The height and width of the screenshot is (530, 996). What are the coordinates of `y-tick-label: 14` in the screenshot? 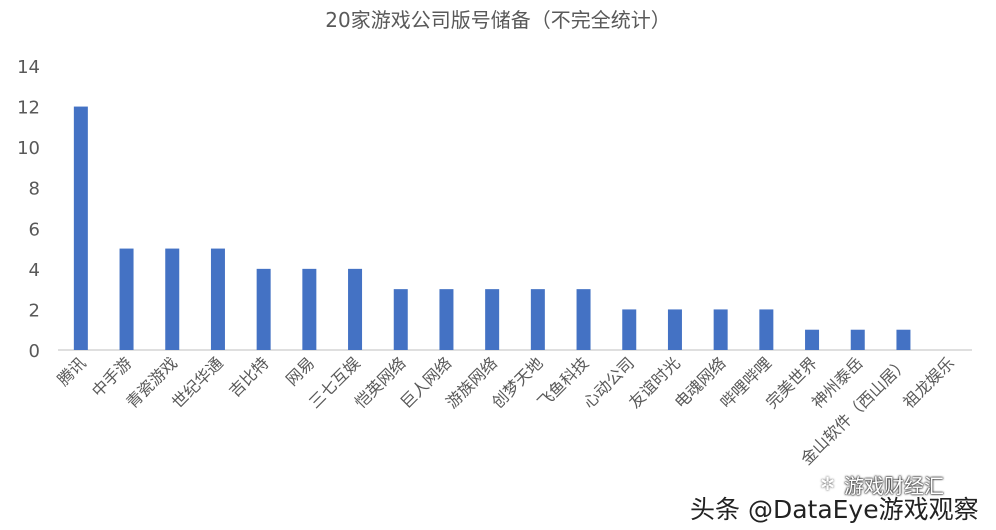 It's located at (28, 67).